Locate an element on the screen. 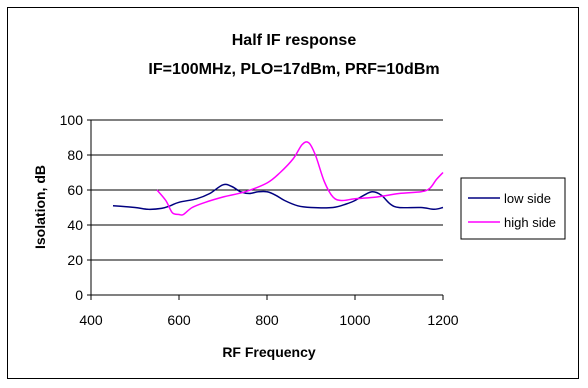 This screenshot has width=588, height=388. series-line-high-side is located at coordinates (300, 178).